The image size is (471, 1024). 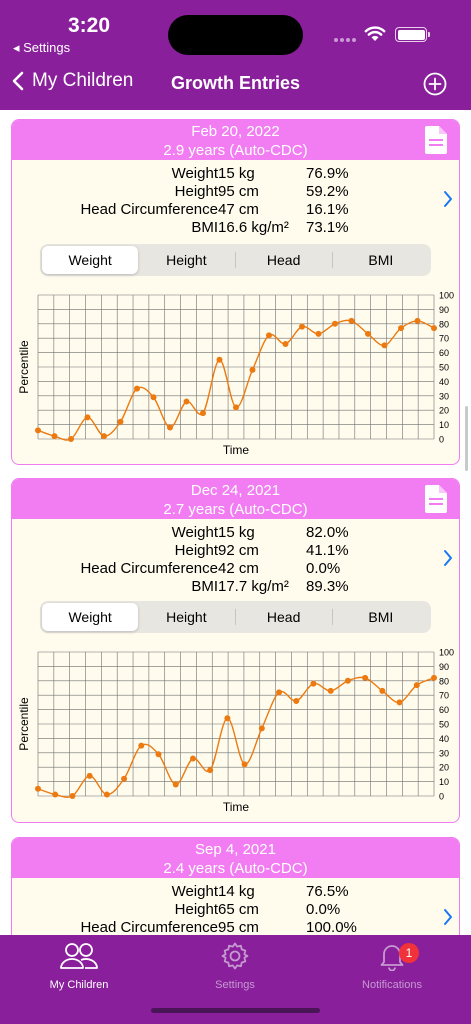 What do you see at coordinates (79, 985) in the screenshot?
I see `tab-label: My Children` at bounding box center [79, 985].